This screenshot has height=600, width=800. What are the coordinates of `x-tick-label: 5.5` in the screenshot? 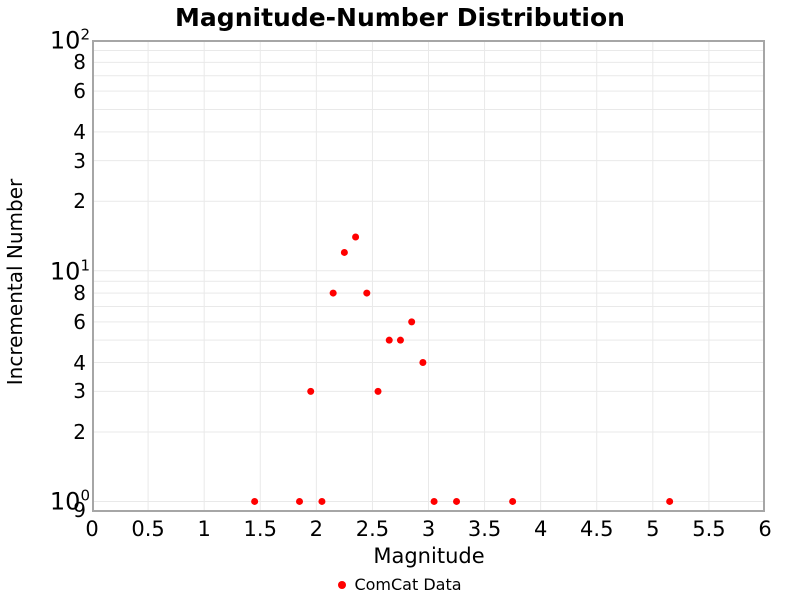 It's located at (709, 529).